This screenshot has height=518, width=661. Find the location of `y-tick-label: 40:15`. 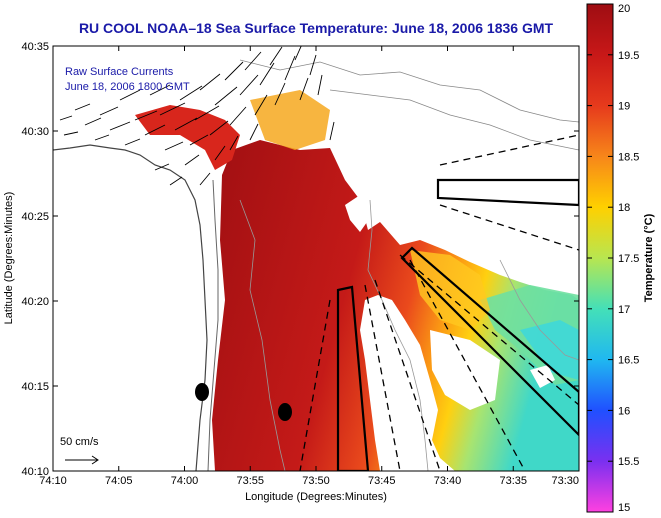

y-tick-label: 40:15 is located at coordinates (35, 387).